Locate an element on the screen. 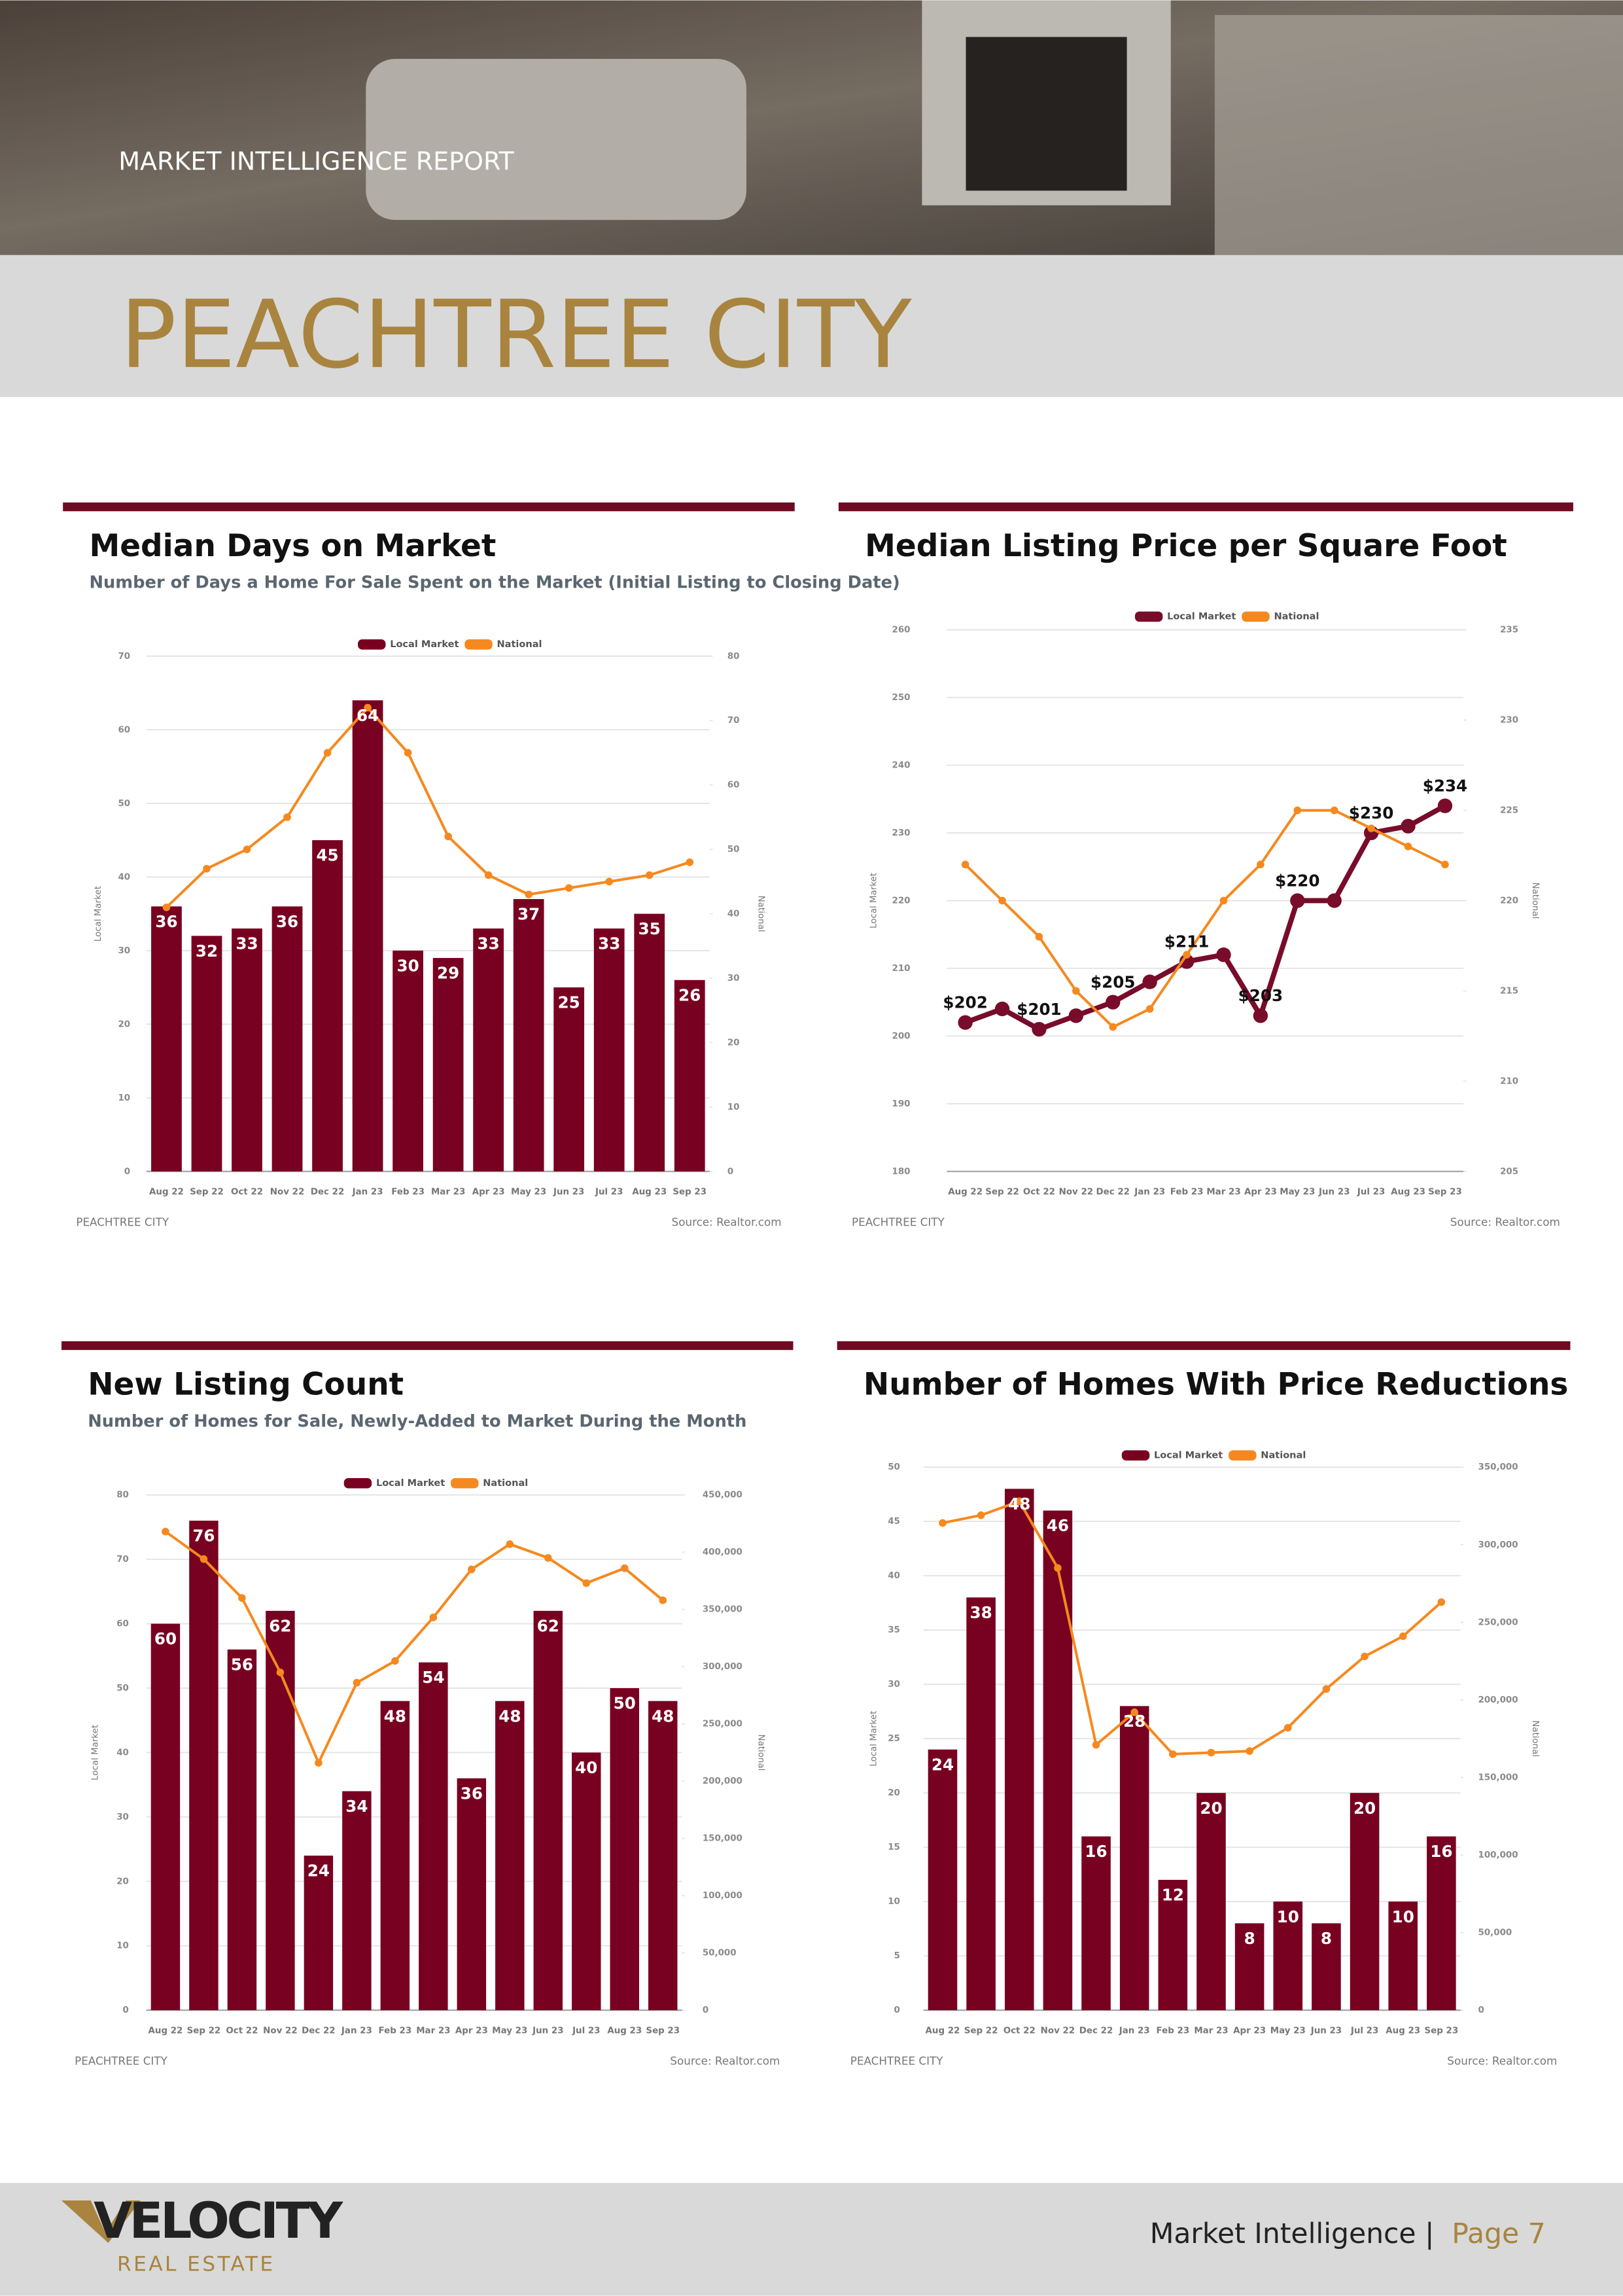 This screenshot has height=2296, width=1623. y-tick-label: 0 is located at coordinates (127, 1171).